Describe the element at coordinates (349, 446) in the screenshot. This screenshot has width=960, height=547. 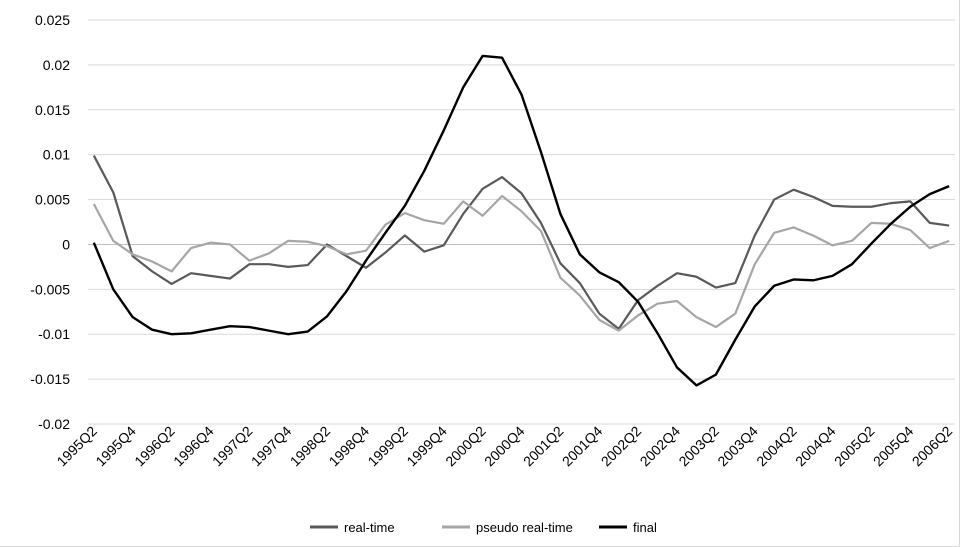
I see `x-tick-label: 1998Q4` at that location.